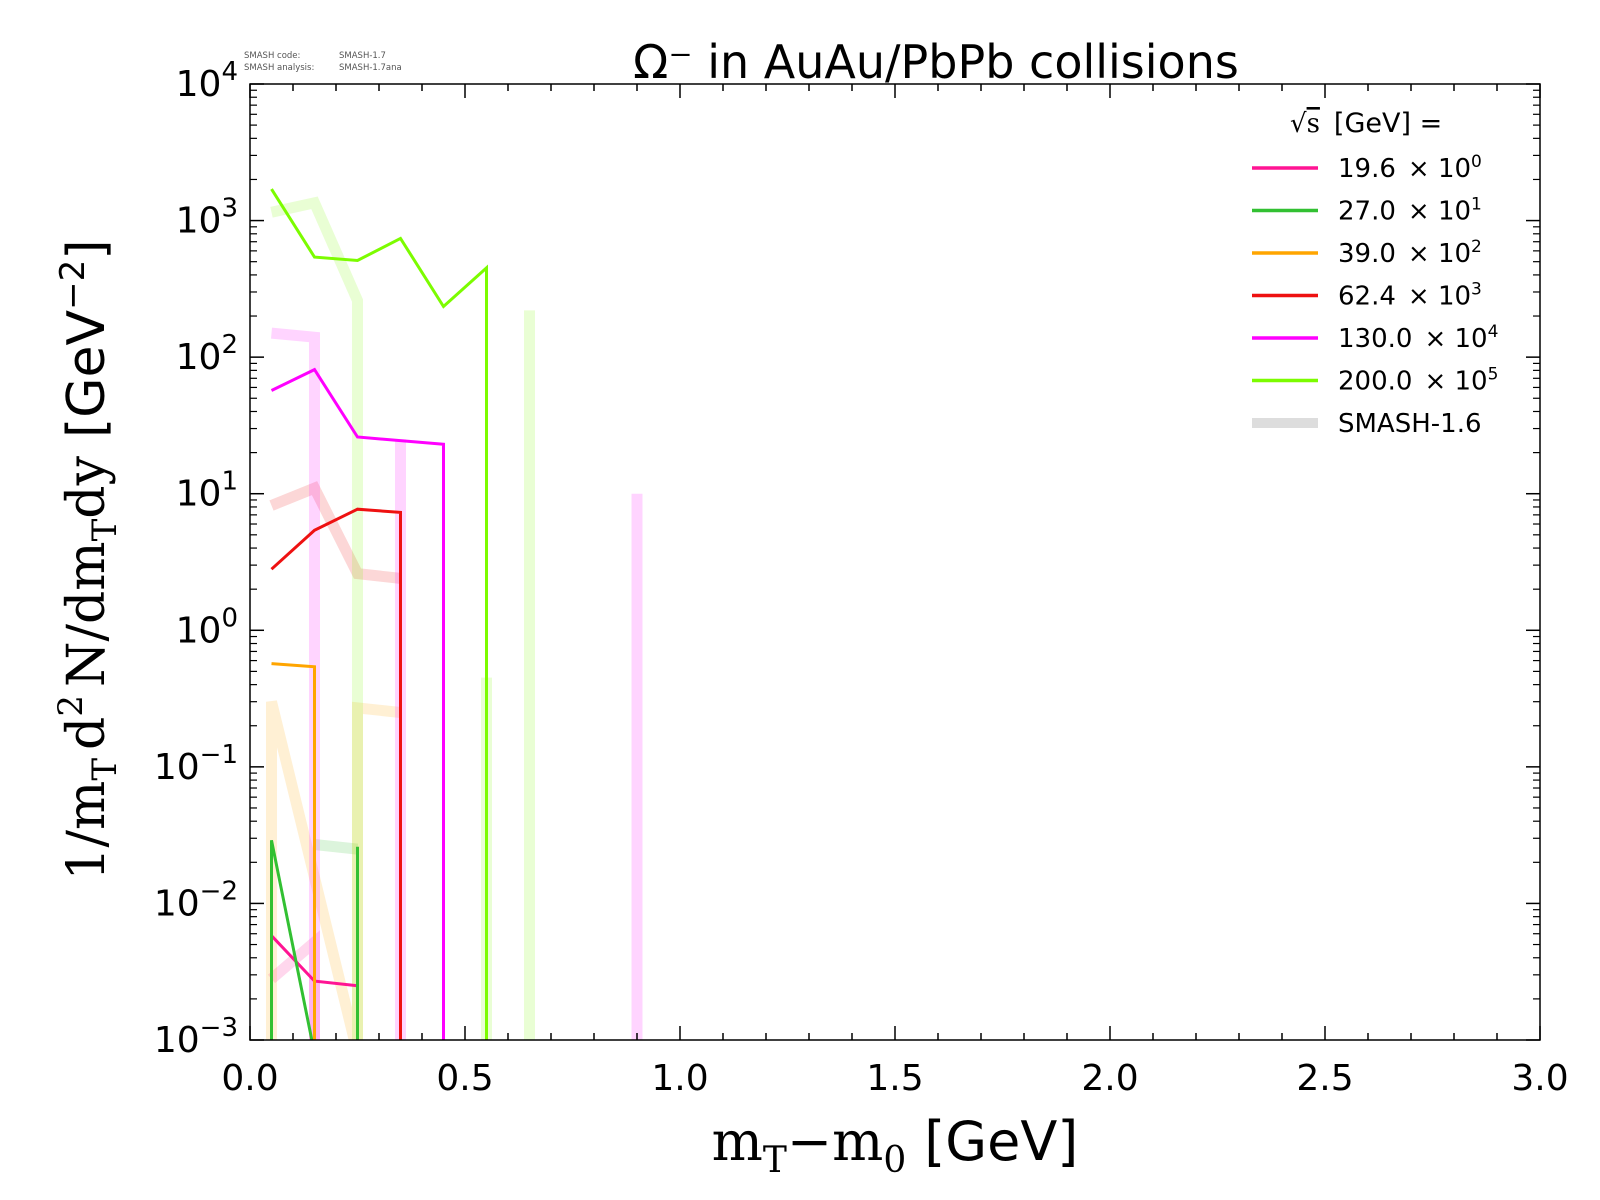 The image size is (1600, 1200). What do you see at coordinates (1410, 424) in the screenshot?
I see `legend-label: SMASH-1.6` at bounding box center [1410, 424].